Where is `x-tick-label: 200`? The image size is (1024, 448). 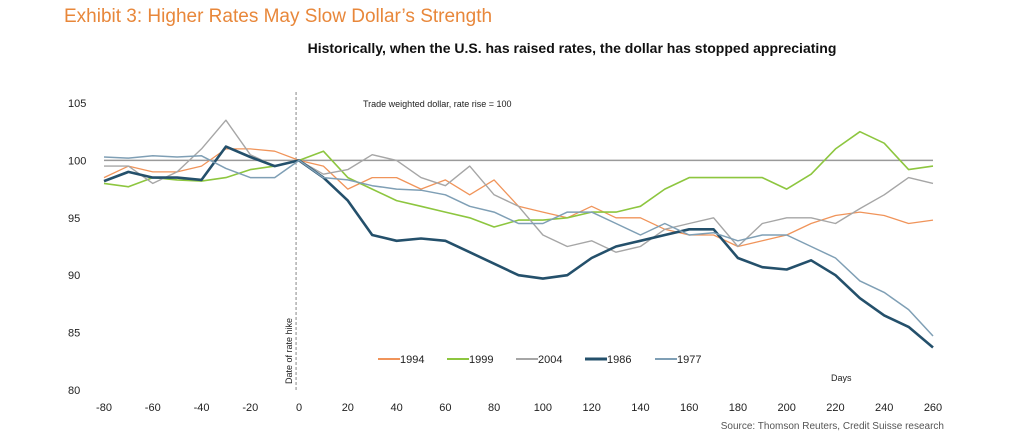 x-tick-label: 200 is located at coordinates (787, 408).